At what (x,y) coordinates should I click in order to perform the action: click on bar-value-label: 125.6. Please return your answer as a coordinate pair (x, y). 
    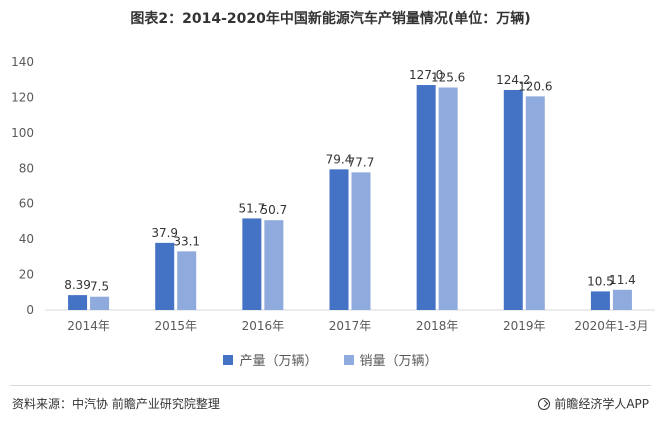
    Looking at the image, I should click on (448, 78).